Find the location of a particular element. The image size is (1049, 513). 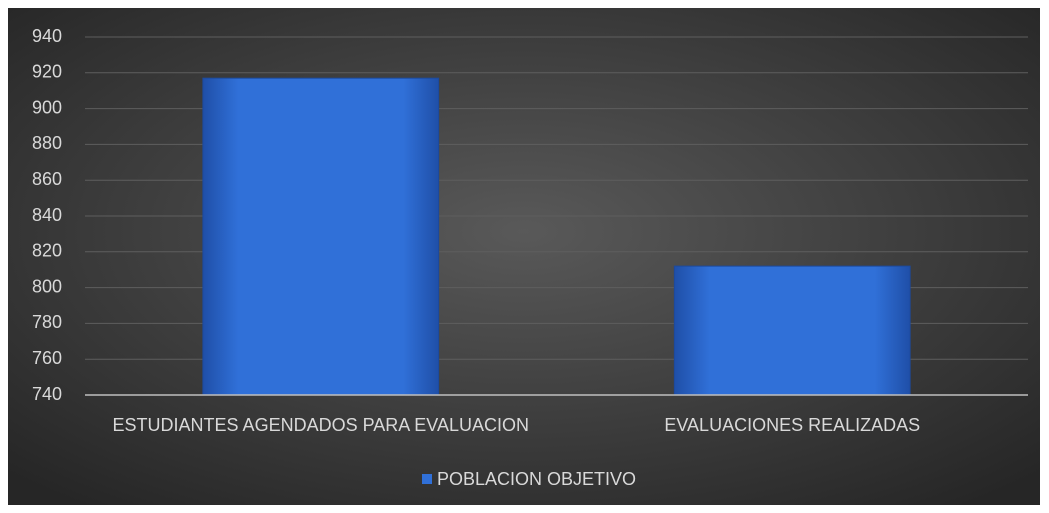

y-tick-label: 800 is located at coordinates (47, 286).